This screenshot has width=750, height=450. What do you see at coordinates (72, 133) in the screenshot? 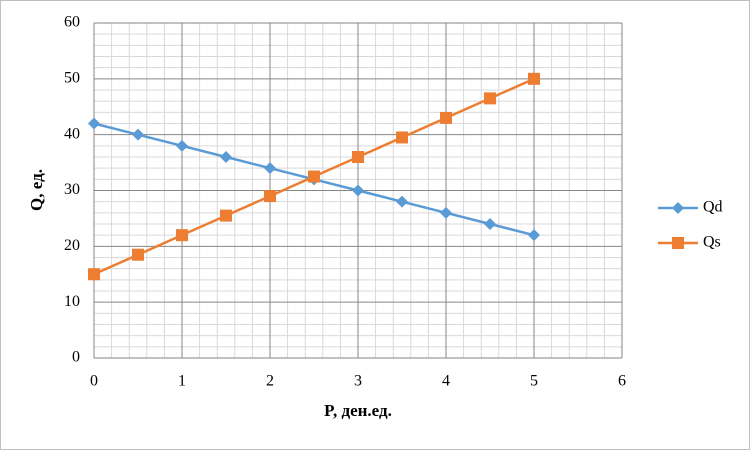
I see `y-tick-label: 40` at bounding box center [72, 133].